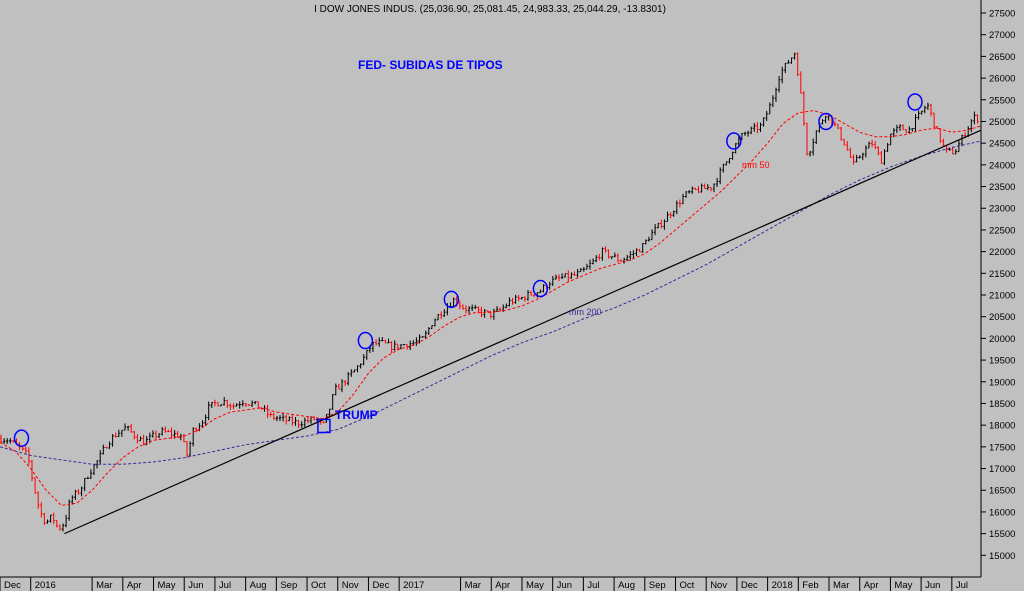 The image size is (1024, 591). What do you see at coordinates (1002, 469) in the screenshot?
I see `y-tick-label: 17000` at bounding box center [1002, 469].